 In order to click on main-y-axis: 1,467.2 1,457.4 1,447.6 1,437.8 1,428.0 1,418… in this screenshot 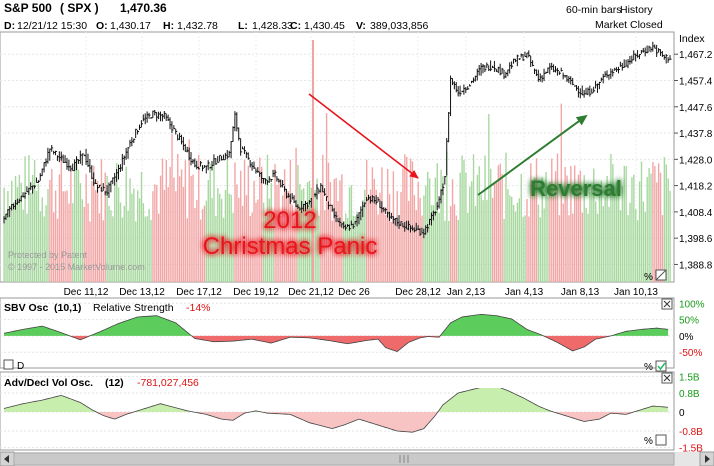, I will do `click(693, 160)`.